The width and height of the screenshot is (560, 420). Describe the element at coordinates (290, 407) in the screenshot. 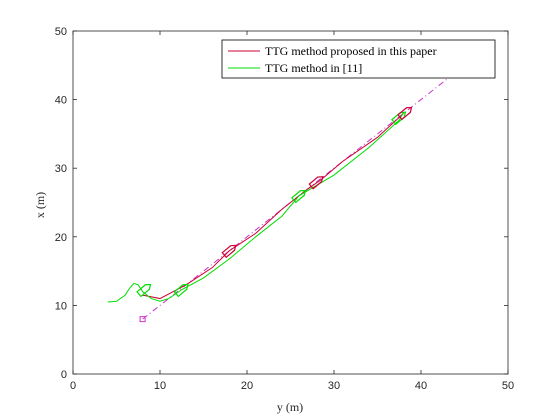

I see `x-axis-label: y (m)` at that location.